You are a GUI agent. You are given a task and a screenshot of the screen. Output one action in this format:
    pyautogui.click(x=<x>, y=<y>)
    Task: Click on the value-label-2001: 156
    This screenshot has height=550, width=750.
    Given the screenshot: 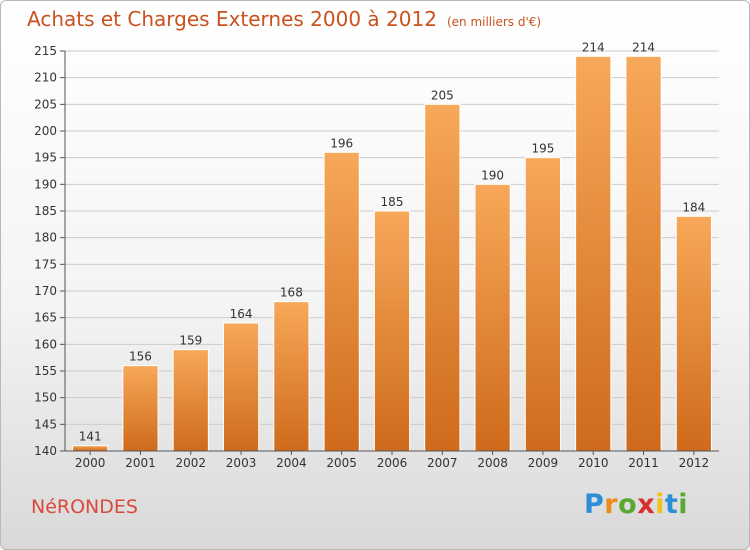 What is the action you would take?
    pyautogui.click(x=140, y=357)
    